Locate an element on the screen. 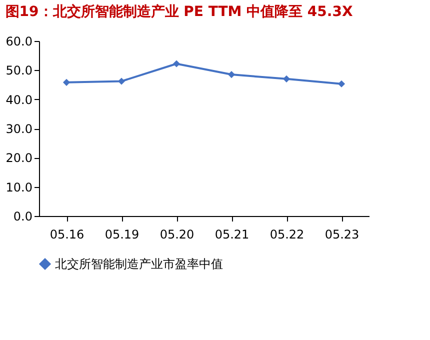  x-tick-label: 05.22 is located at coordinates (287, 235).